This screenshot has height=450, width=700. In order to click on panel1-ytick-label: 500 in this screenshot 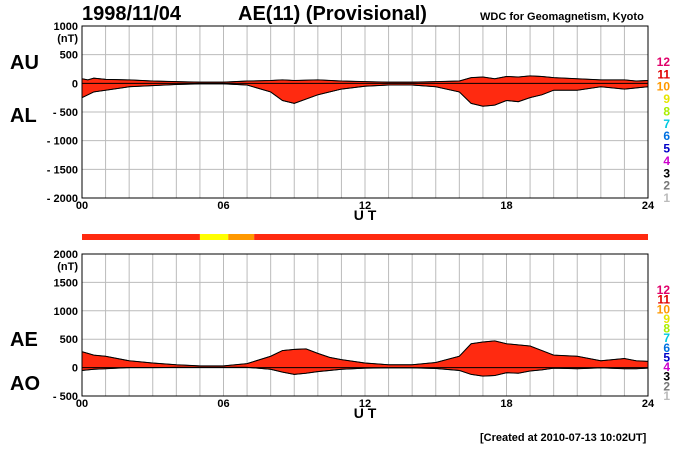, I will do `click(69, 56)`.